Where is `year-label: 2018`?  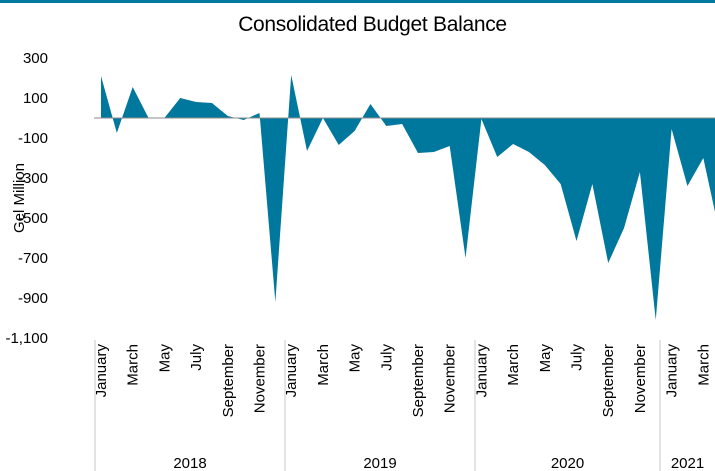
year-label: 2018 is located at coordinates (189, 463).